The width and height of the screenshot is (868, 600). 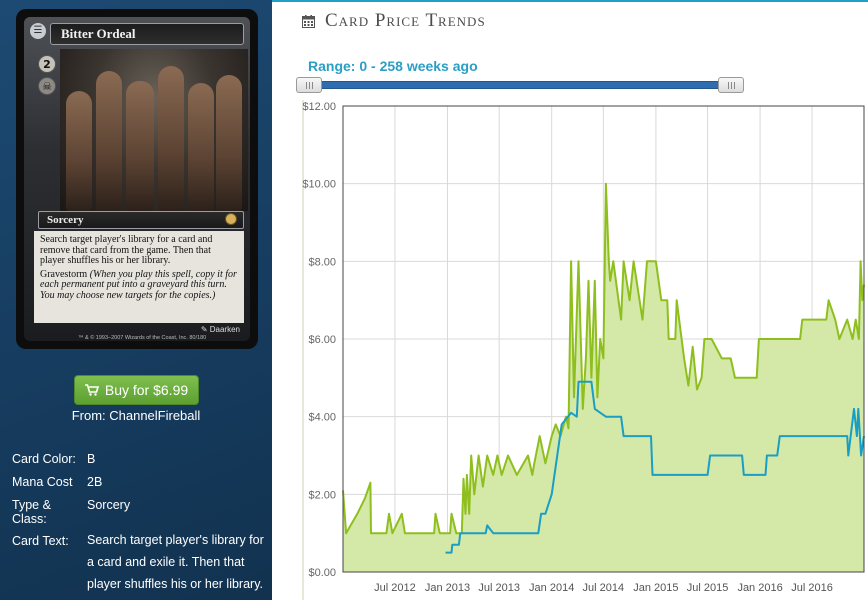 What do you see at coordinates (38, 31) in the screenshot?
I see `set-symbol-icon: ☰` at bounding box center [38, 31].